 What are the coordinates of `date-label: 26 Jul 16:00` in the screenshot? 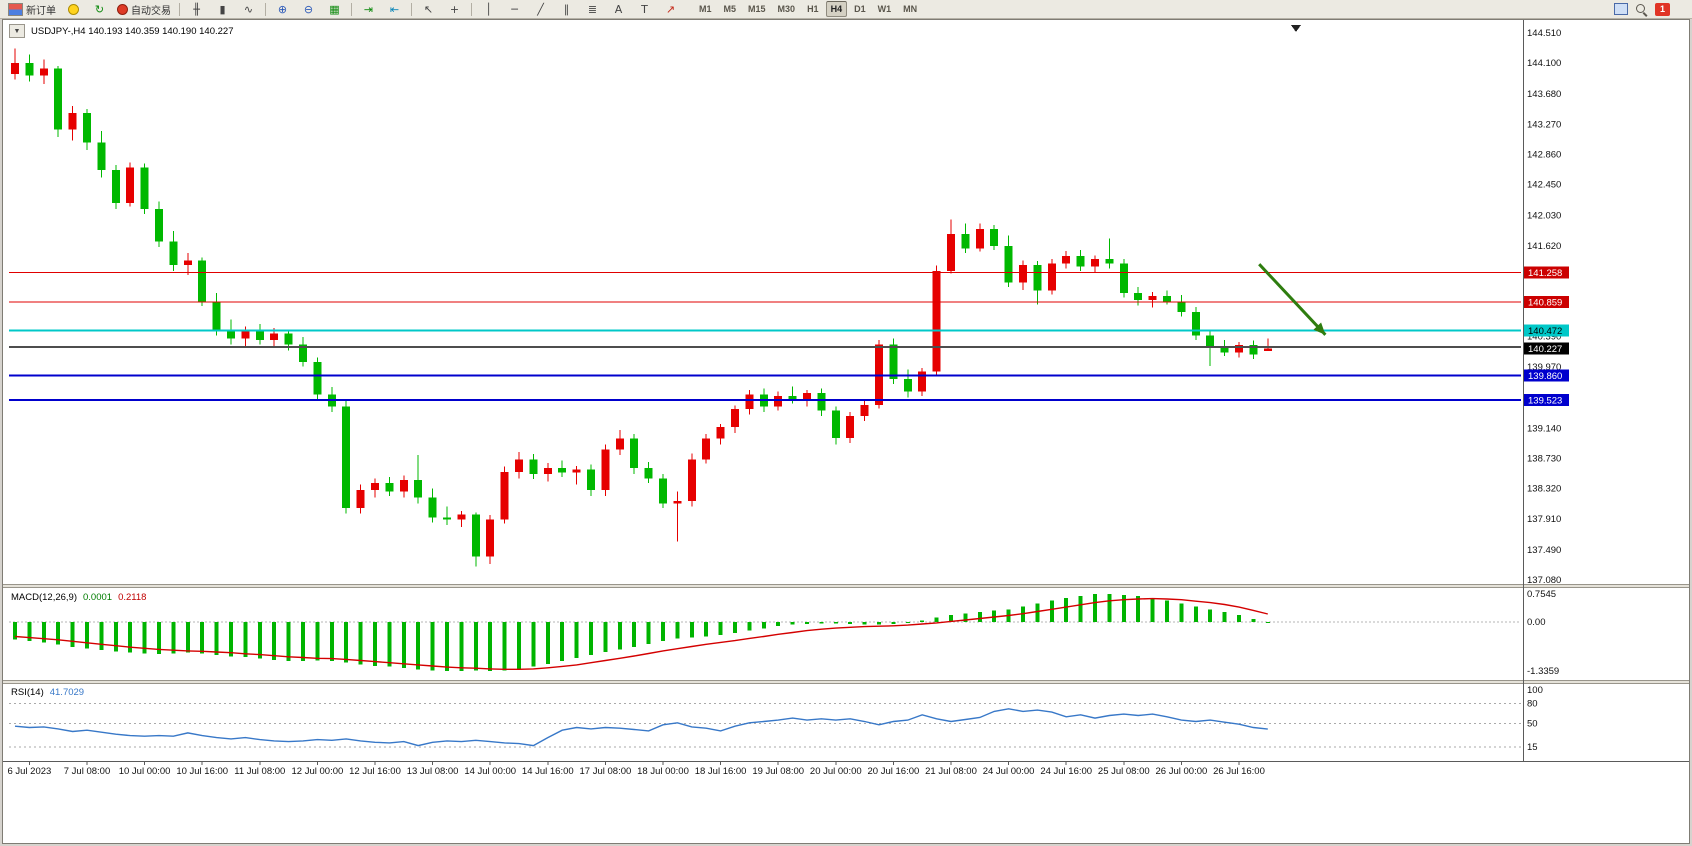 It's located at (1239, 771).